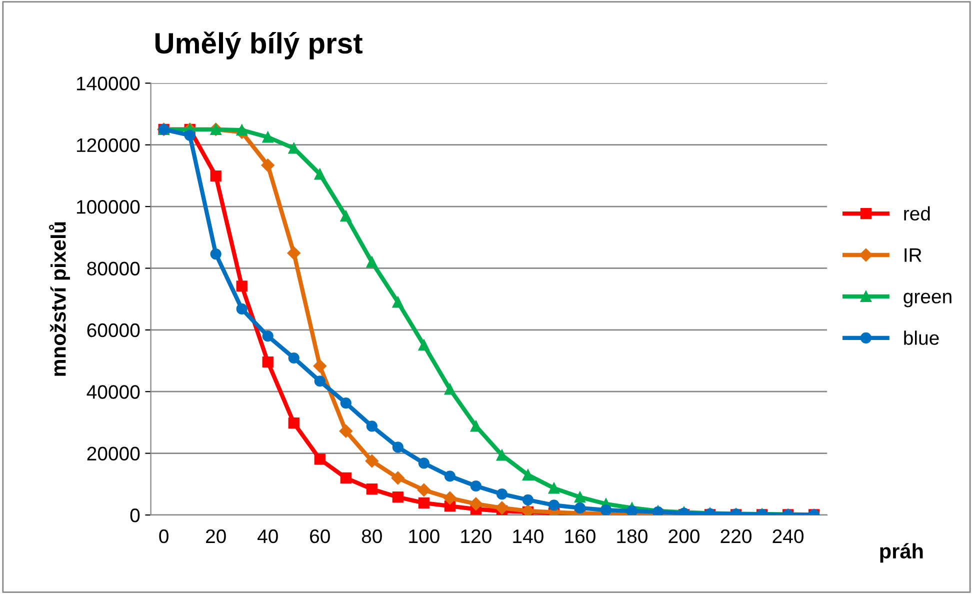  I want to click on x-tick-label: 200, so click(684, 536).